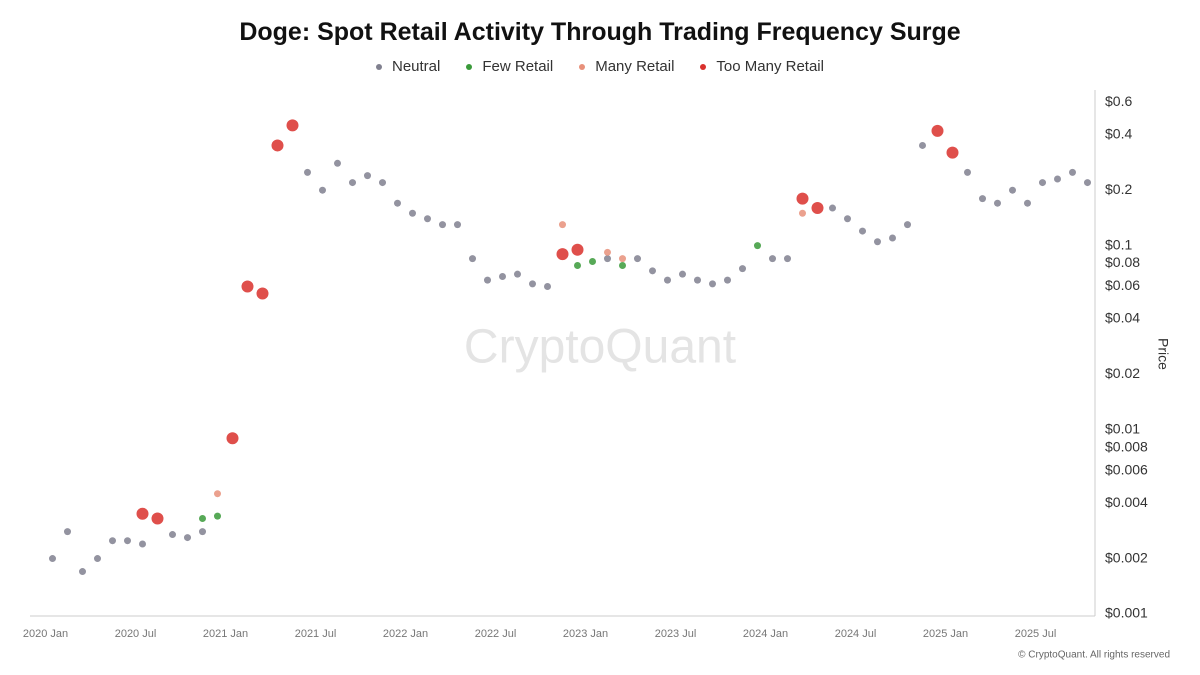 The width and height of the screenshot is (1200, 675). What do you see at coordinates (1126, 469) in the screenshot?
I see `y-tick-label: $0.006` at bounding box center [1126, 469].